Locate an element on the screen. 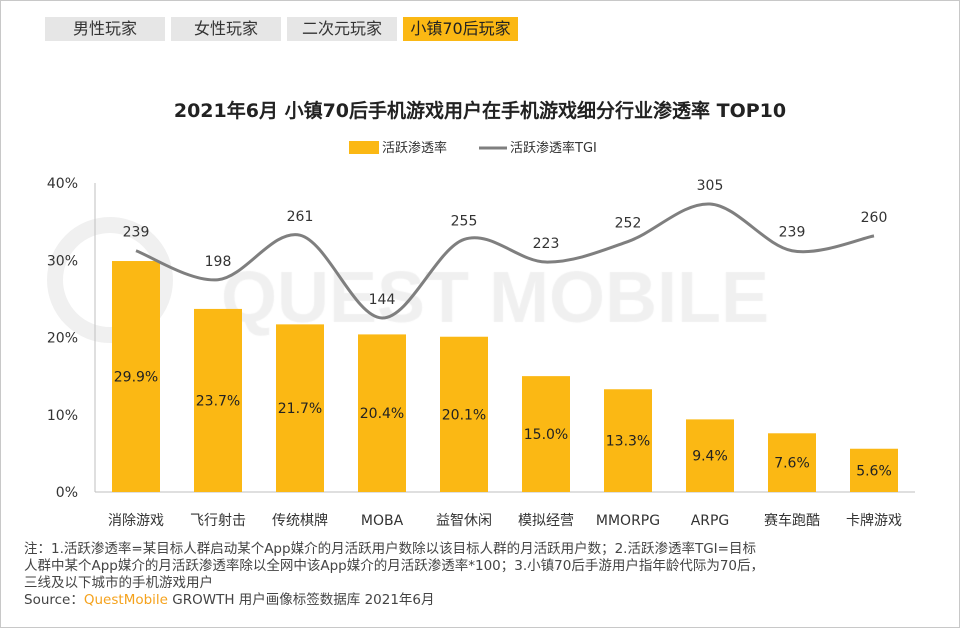 The height and width of the screenshot is (628, 960). bar-value-label: 13.3% is located at coordinates (628, 442).